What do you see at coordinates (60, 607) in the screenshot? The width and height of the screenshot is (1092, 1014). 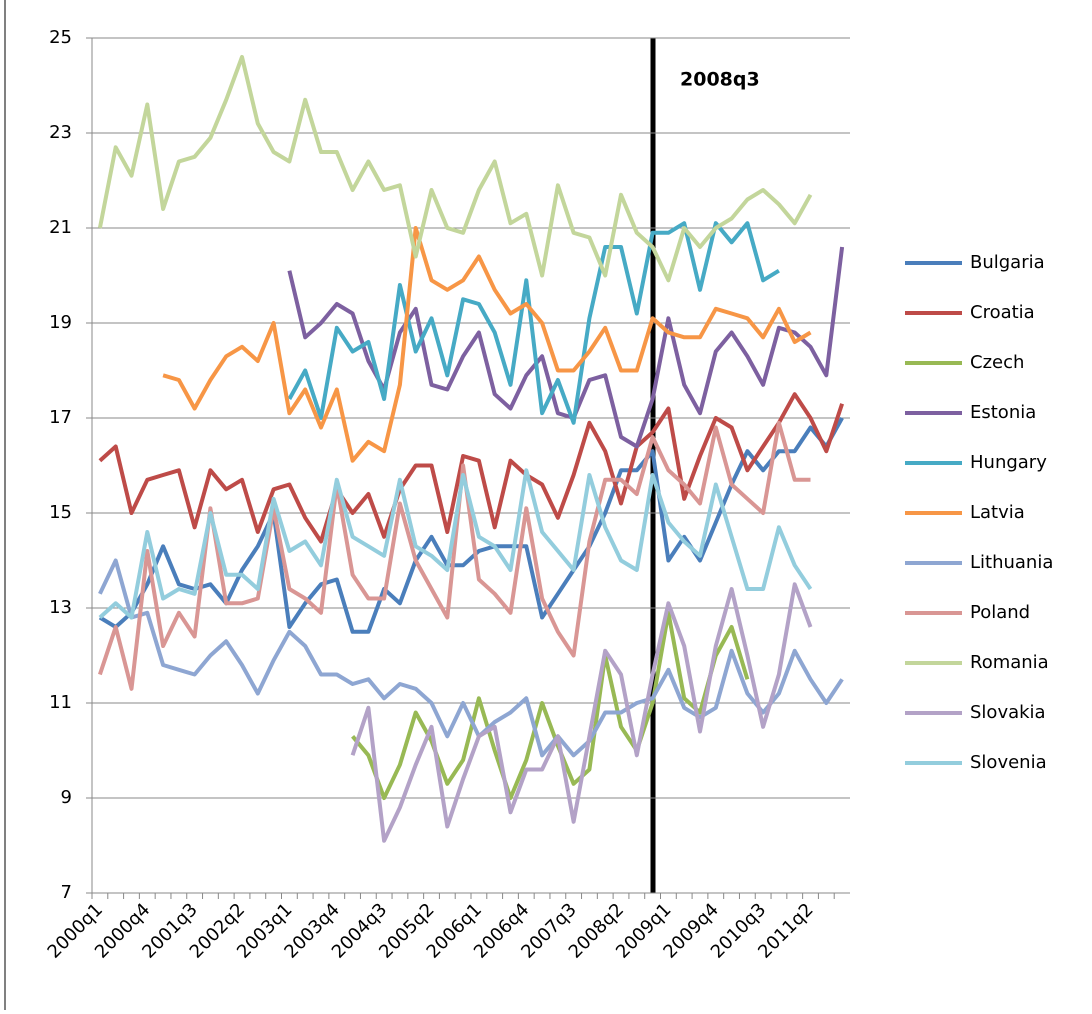 I see `y-tick-label: 13` at bounding box center [60, 607].